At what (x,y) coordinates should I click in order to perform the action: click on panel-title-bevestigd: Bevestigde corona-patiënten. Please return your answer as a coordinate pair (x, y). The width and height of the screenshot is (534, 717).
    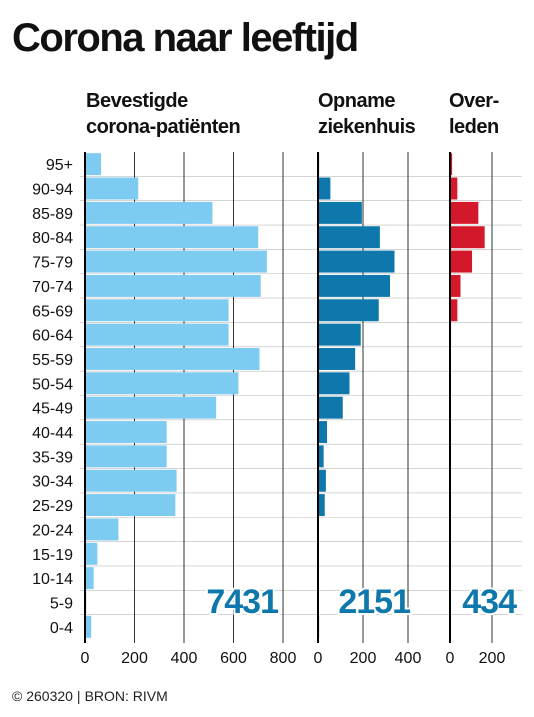
    Looking at the image, I should click on (163, 114).